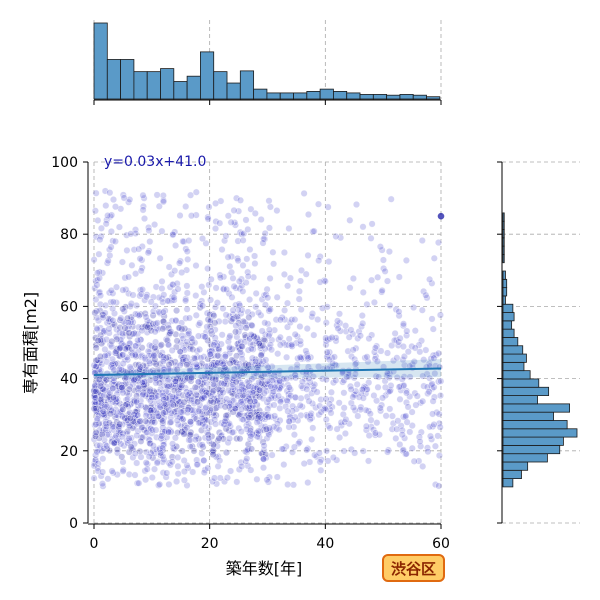  I want to click on ward-badge: 渋谷区, so click(413, 568).